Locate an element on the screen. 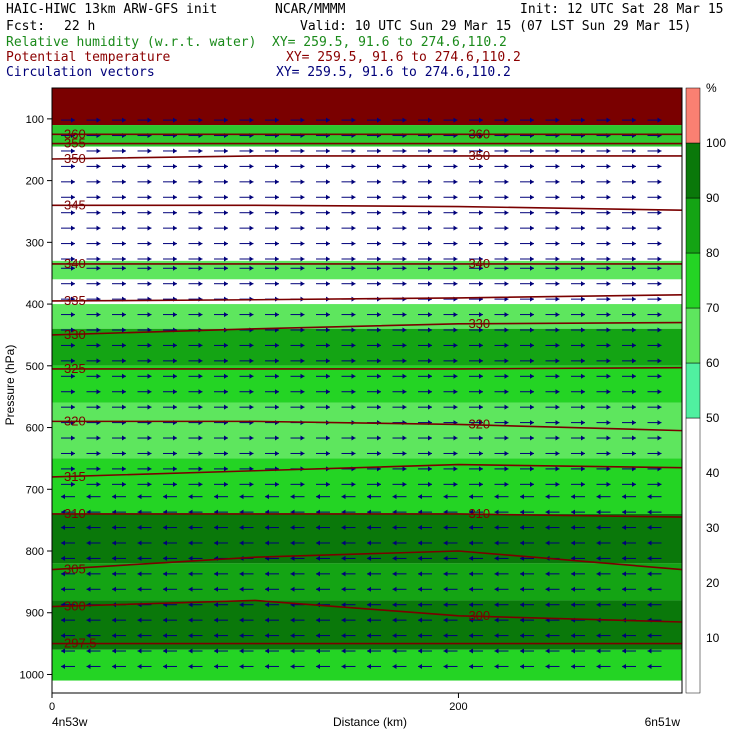  x-tick-label-200: 200 is located at coordinates (458, 707).